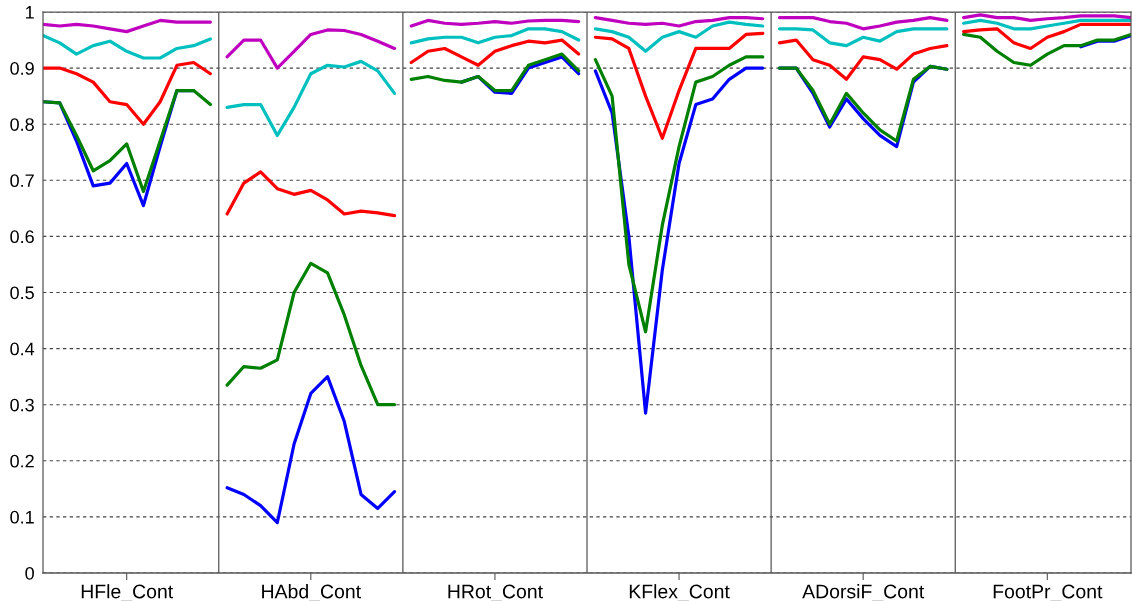  Describe the element at coordinates (30, 12) in the screenshot. I see `y-tick-label: 1` at that location.